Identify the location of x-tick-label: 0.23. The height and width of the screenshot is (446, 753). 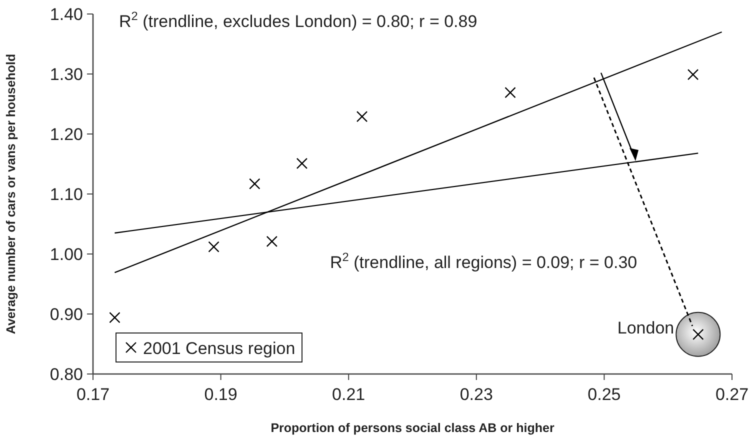
(476, 394).